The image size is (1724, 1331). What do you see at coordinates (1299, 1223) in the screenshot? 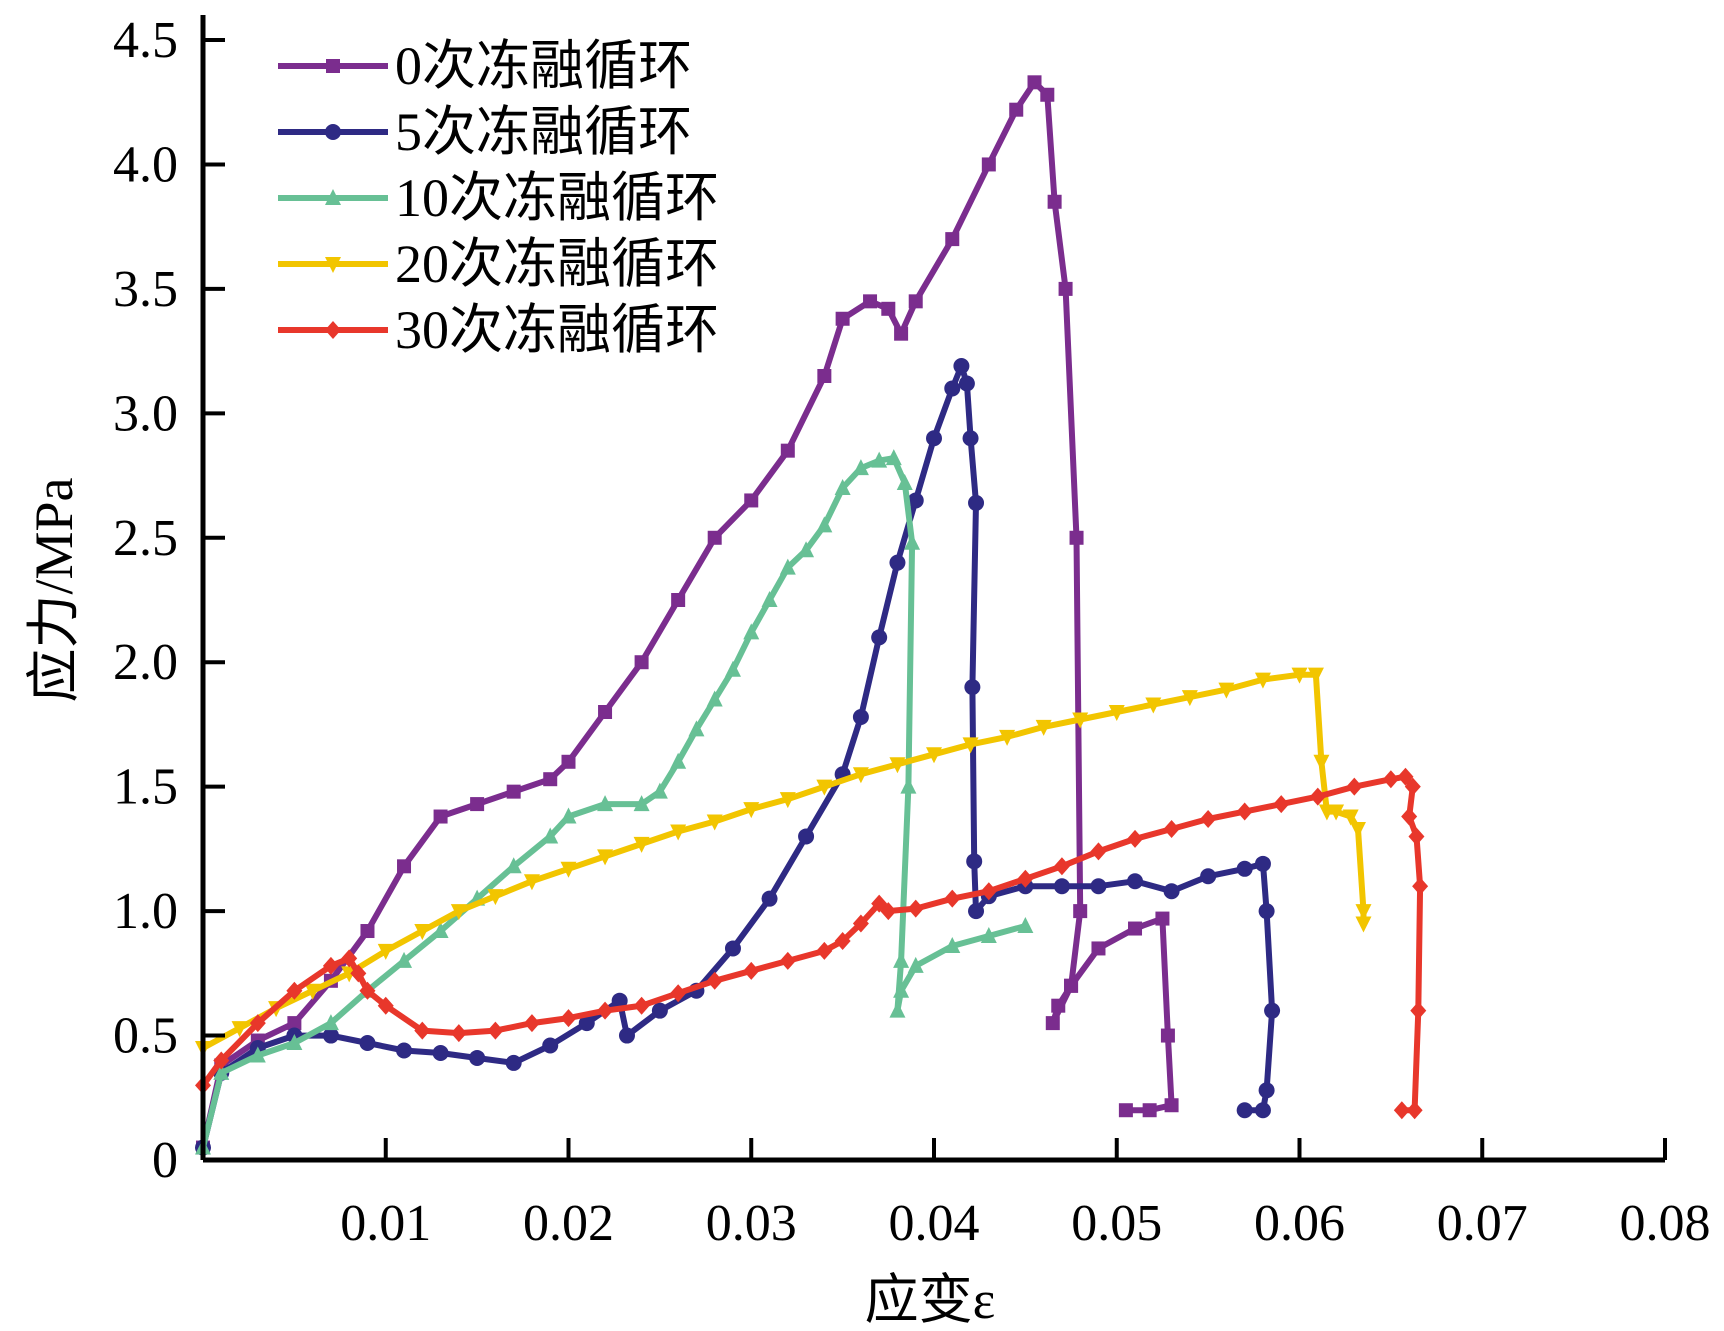
I see `x-tick-label: 0.06` at bounding box center [1299, 1223].